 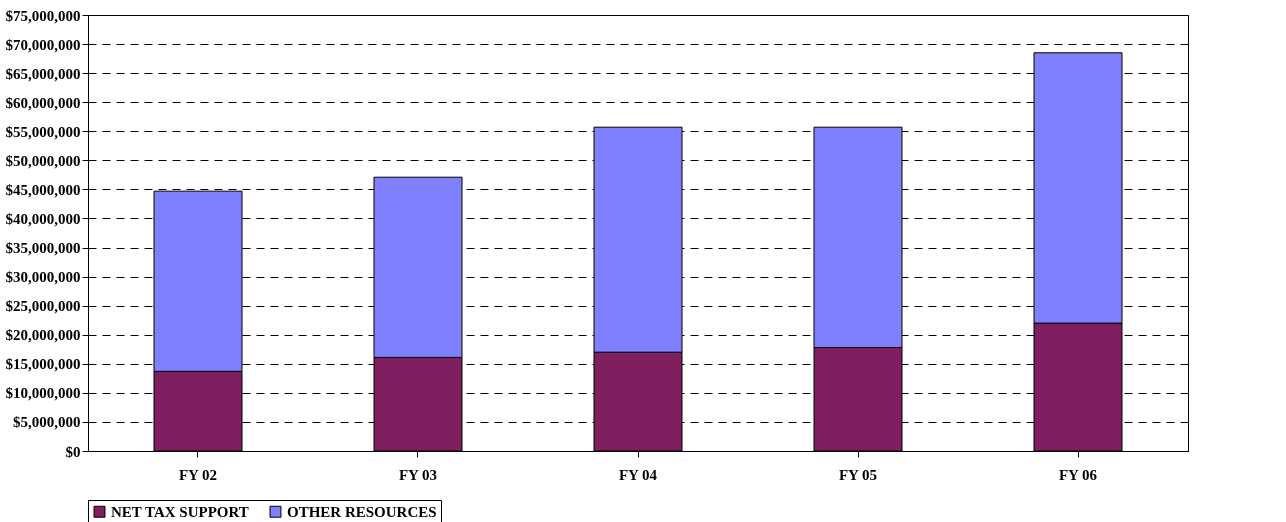 What do you see at coordinates (73, 451) in the screenshot?
I see `y-tick-label: $0` at bounding box center [73, 451].